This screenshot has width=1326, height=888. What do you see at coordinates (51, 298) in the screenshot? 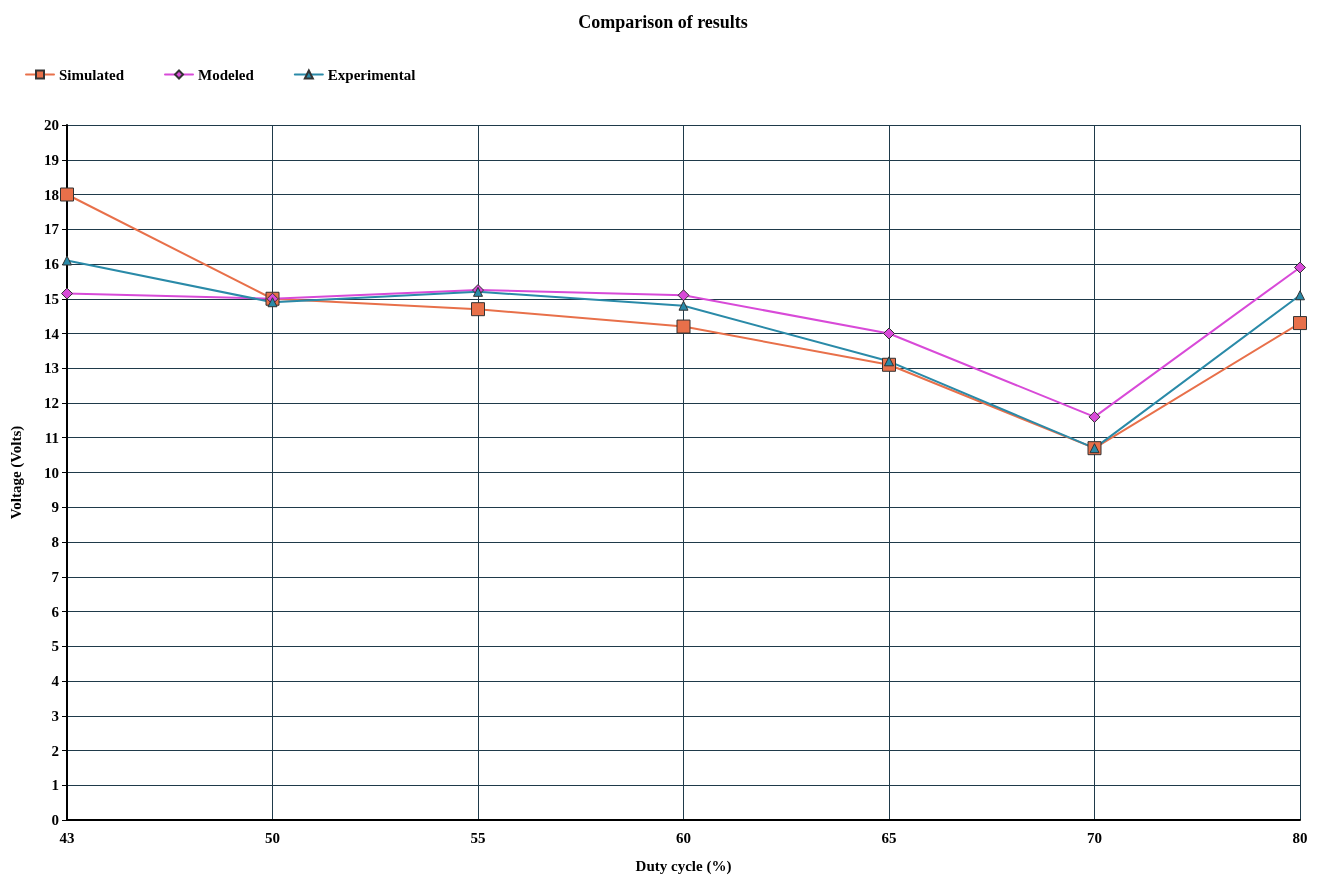
I see `y-tick-label: 15` at bounding box center [51, 298].